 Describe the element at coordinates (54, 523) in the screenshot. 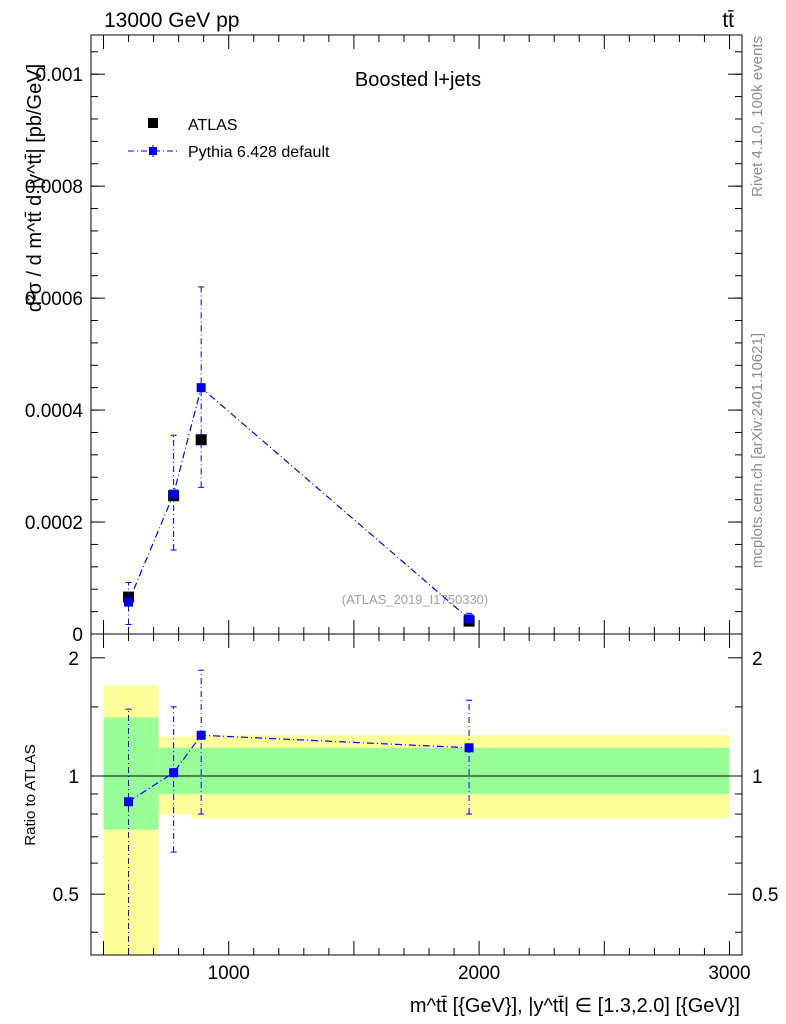

I see `main-ytick-label: 0.0002` at that location.